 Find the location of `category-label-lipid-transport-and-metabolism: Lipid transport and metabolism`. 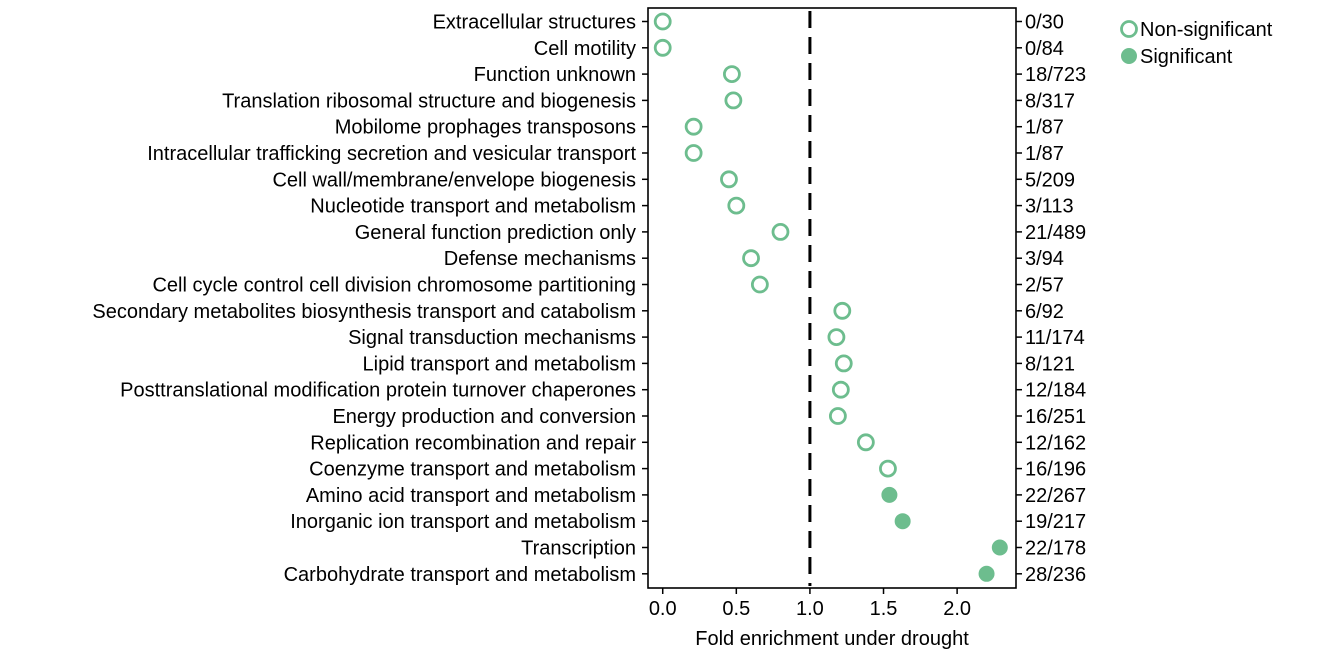

category-label-lipid-transport-and-metabolism: Lipid transport and metabolism is located at coordinates (499, 364).